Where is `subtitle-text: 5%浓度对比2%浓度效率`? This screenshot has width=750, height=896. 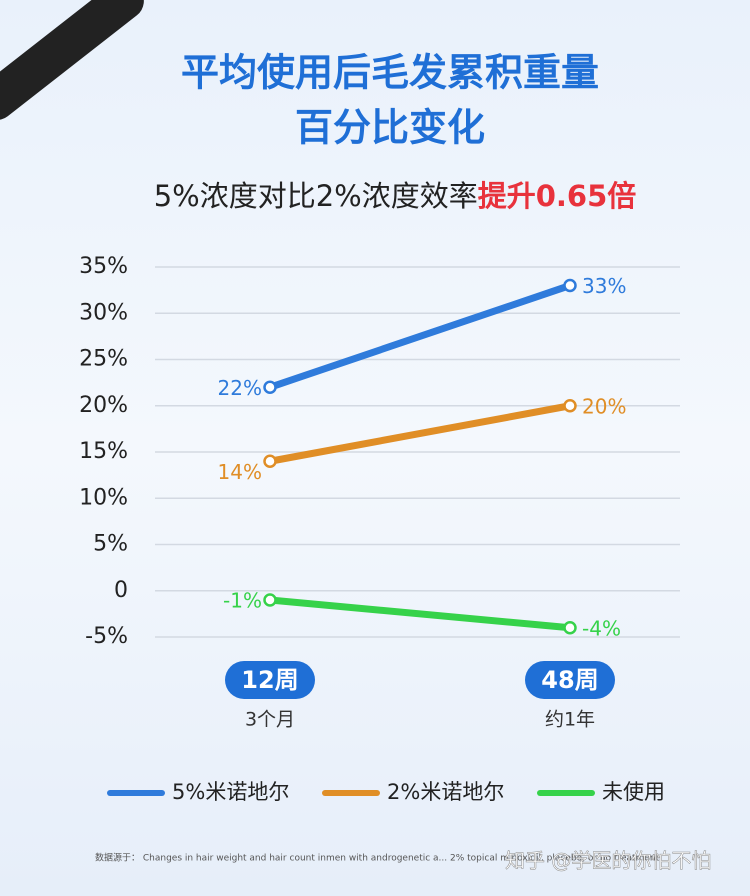
subtitle-text: 5%浓度对比2%浓度效率 is located at coordinates (316, 196).